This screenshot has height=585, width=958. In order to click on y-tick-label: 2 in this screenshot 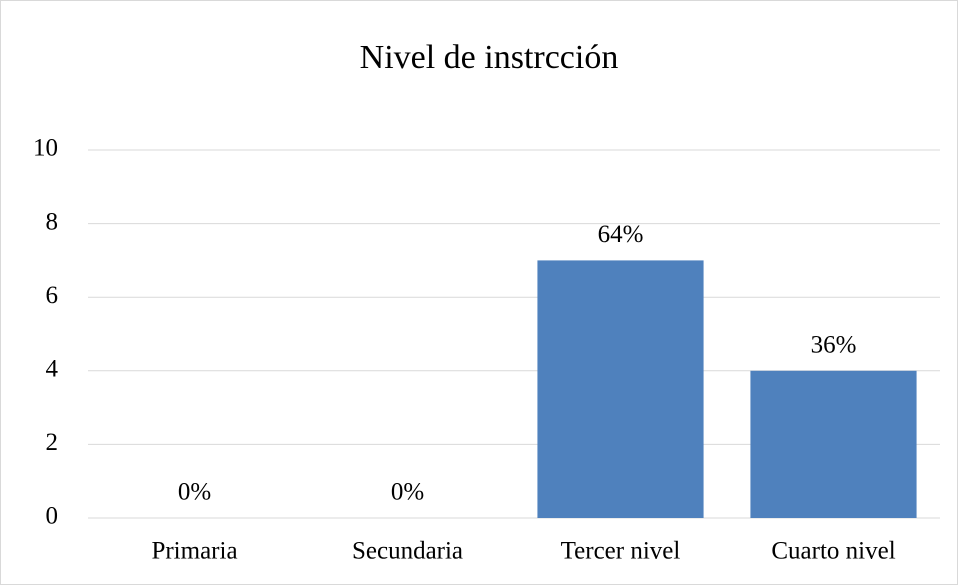, I will do `click(52, 442)`.